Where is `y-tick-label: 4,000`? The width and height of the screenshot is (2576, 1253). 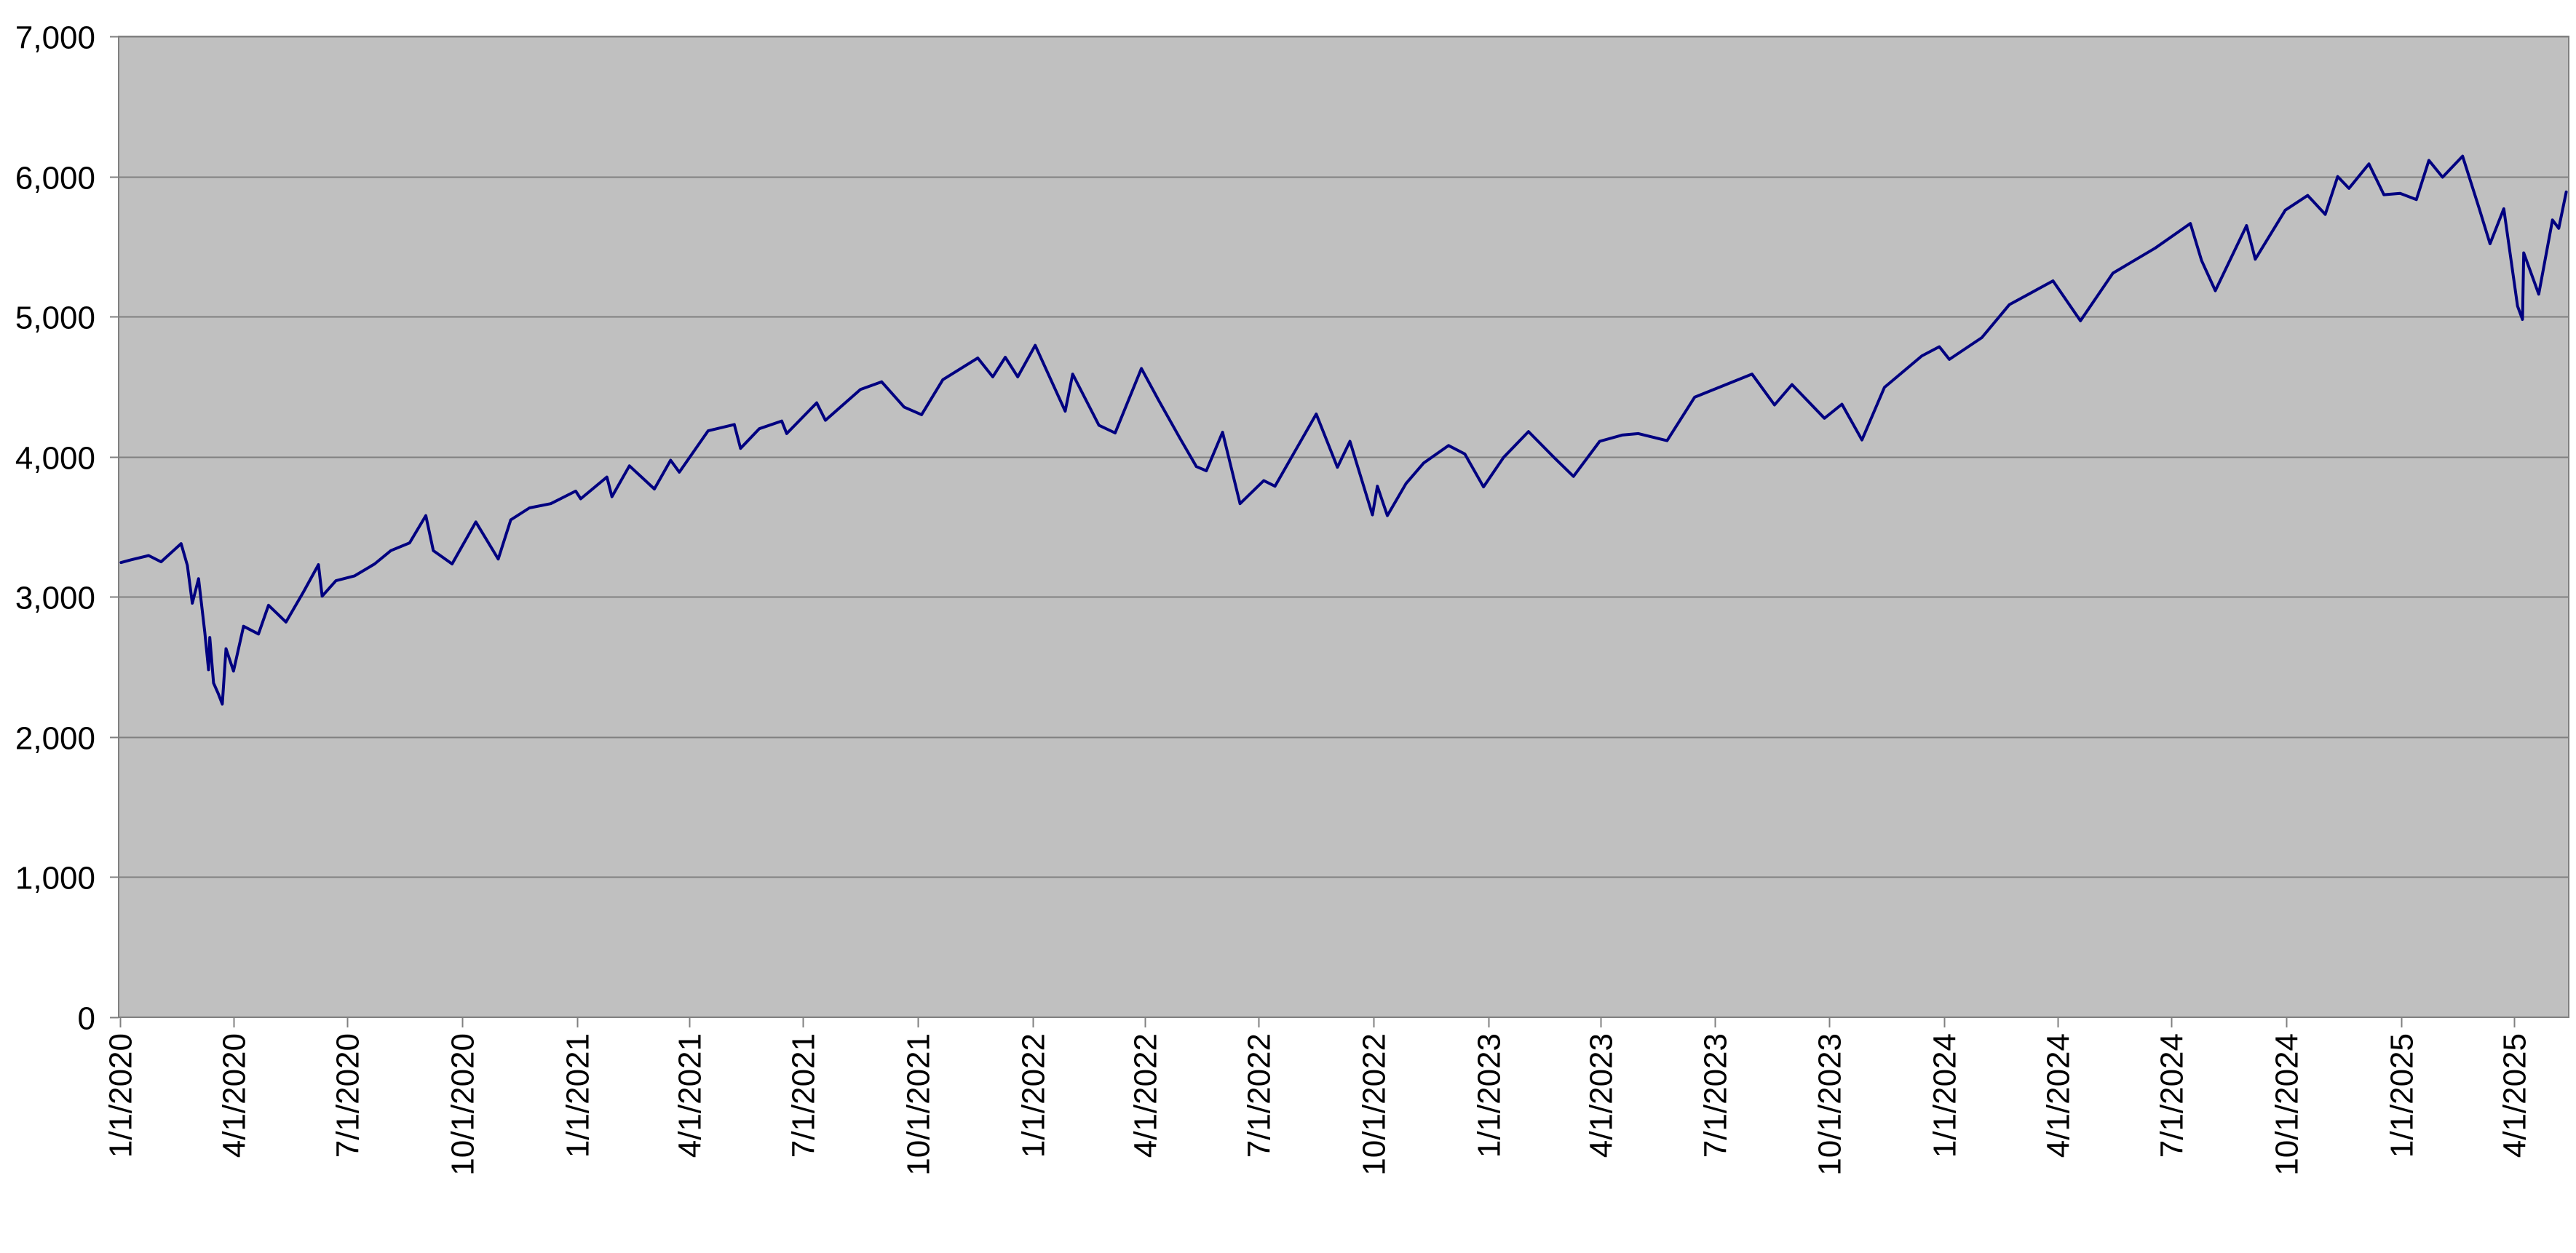 y-tick-label: 4,000 is located at coordinates (55, 459).